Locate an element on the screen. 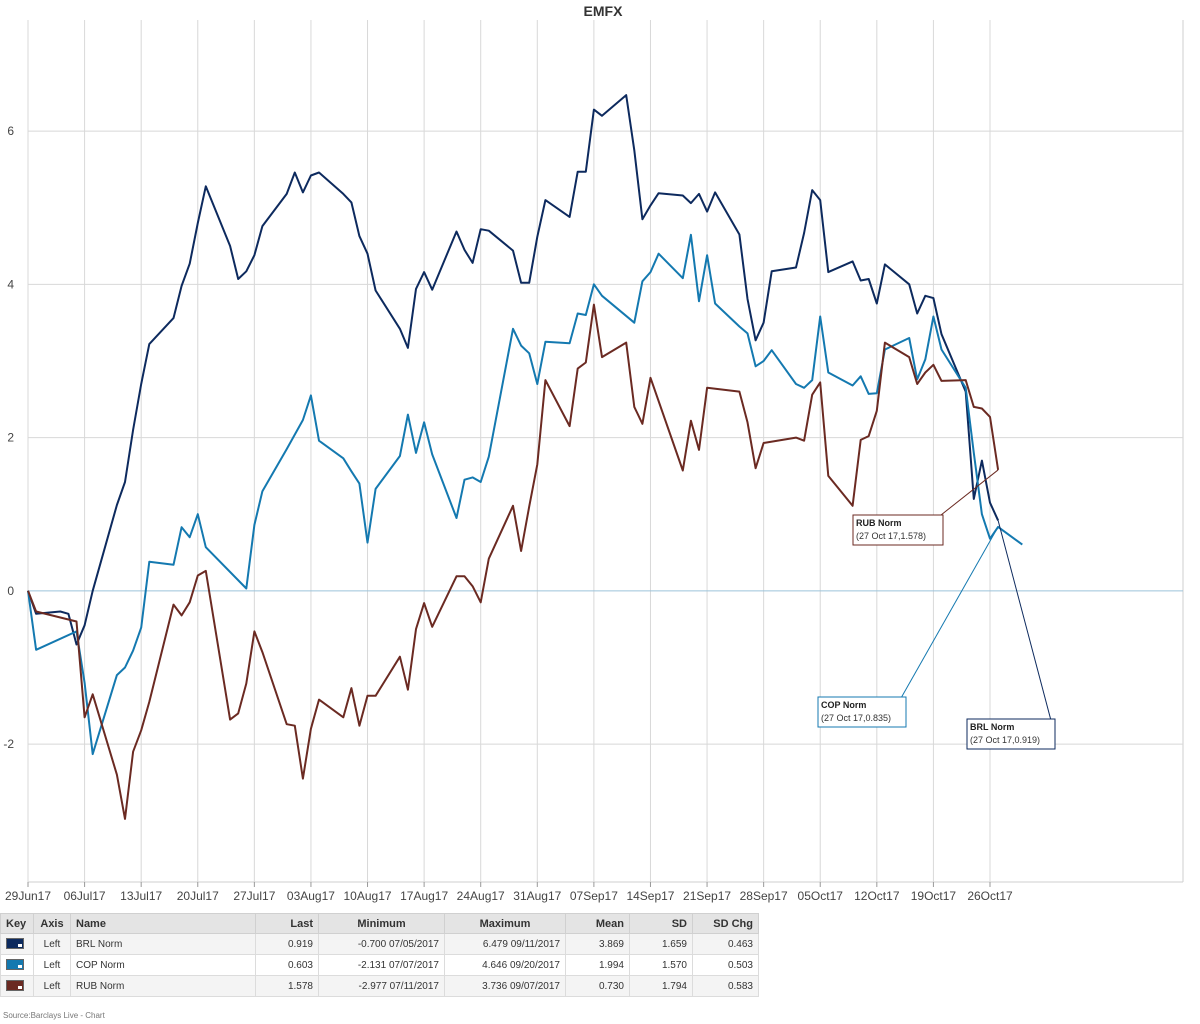  sd-chg-cell: 0.583 is located at coordinates (725, 986).